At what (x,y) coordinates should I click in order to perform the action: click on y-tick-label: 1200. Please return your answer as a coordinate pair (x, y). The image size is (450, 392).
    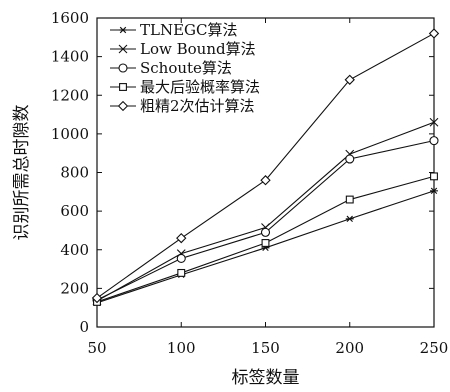
    Looking at the image, I should click on (70, 95).